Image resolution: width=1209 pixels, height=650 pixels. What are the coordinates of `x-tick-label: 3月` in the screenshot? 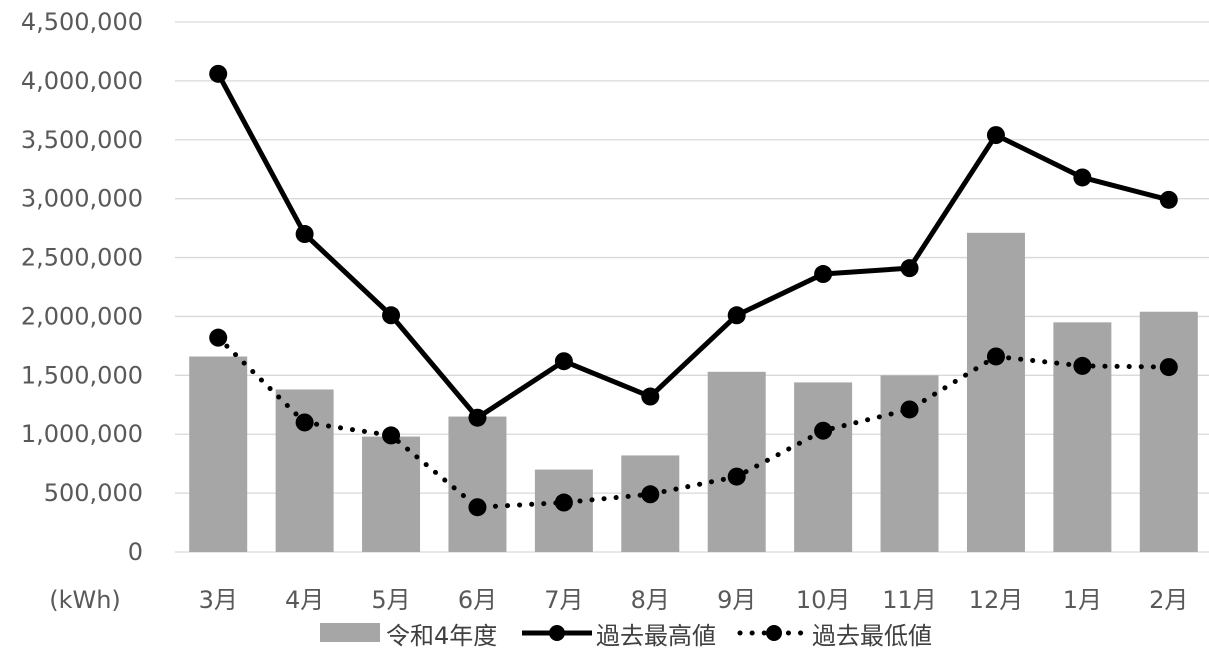 It's located at (218, 600).